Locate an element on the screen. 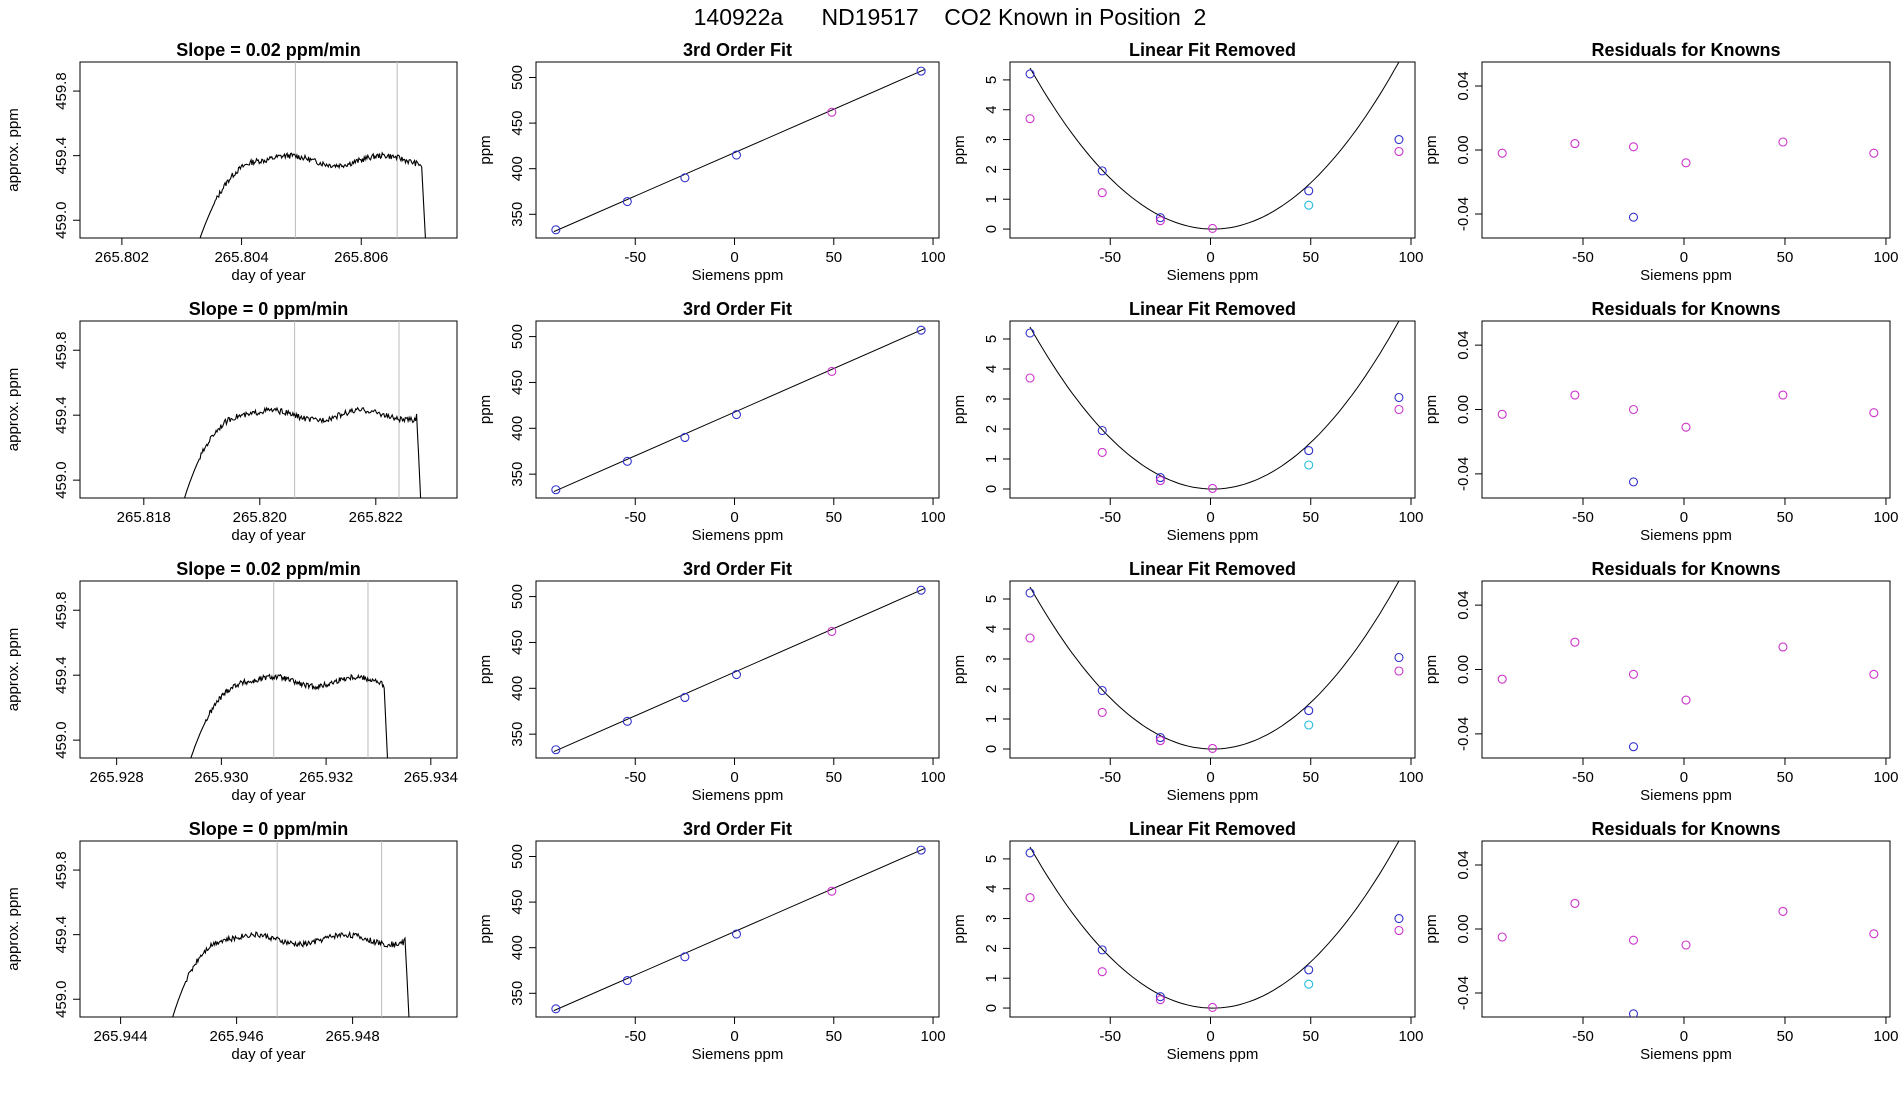 The width and height of the screenshot is (1900, 1100). y-tick-label: 2 is located at coordinates (991, 948).